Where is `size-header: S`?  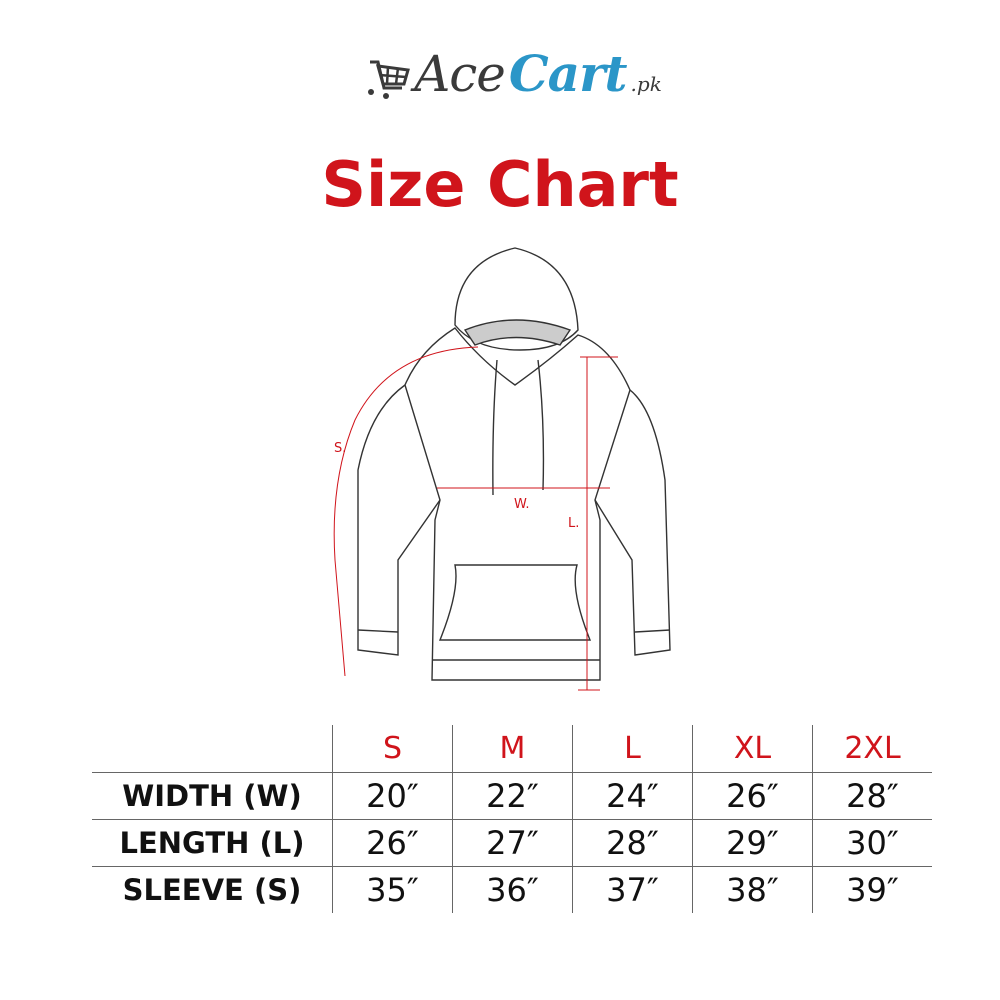 size-header: S is located at coordinates (392, 749).